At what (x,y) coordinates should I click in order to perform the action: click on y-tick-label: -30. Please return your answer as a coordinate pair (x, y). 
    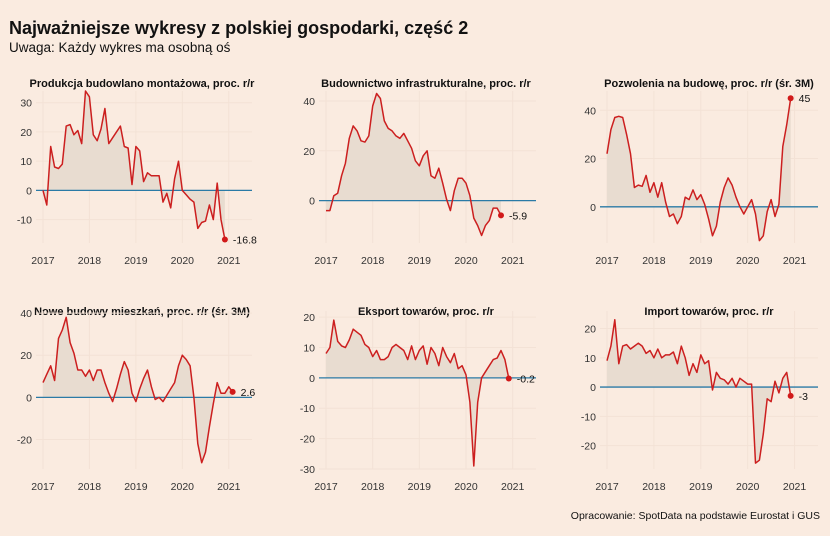
    Looking at the image, I should click on (307, 470).